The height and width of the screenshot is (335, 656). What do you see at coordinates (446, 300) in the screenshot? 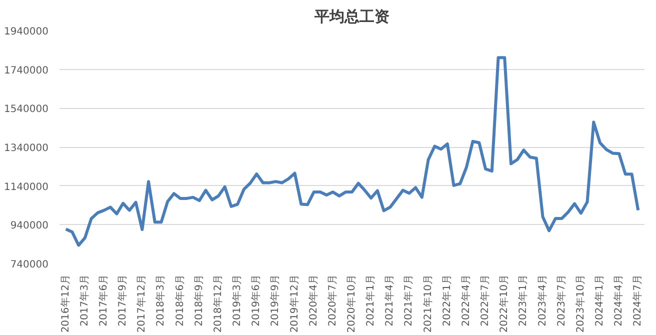
I see `x-tick-label: 2022年1月` at bounding box center [446, 300].